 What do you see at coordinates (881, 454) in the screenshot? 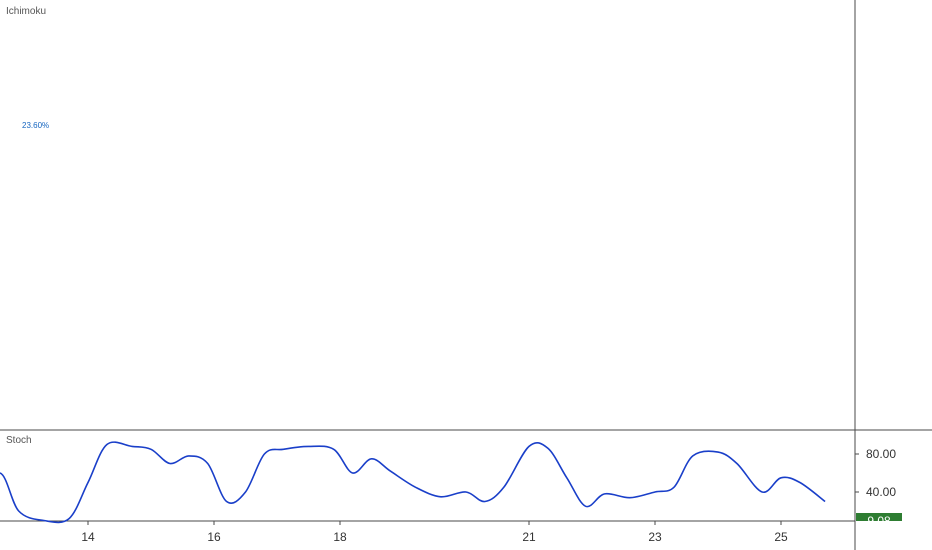
I see `stoch-tick-label: 80.00` at bounding box center [881, 454].